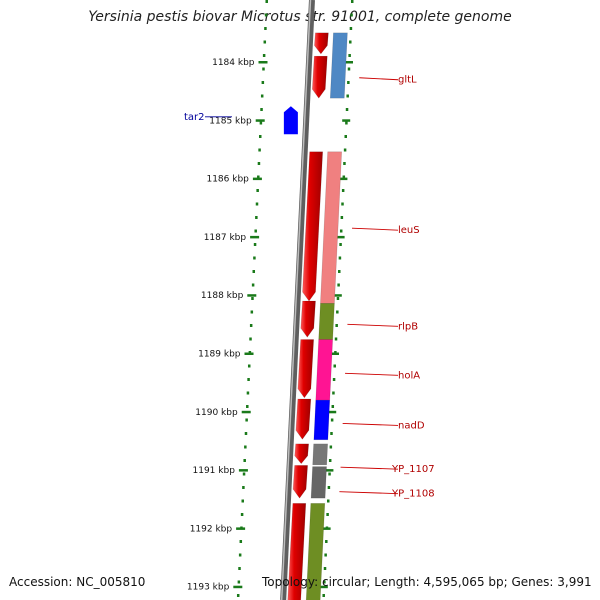 The width and height of the screenshot is (600, 600). I want to click on gene-label-hola: holA, so click(409, 375).